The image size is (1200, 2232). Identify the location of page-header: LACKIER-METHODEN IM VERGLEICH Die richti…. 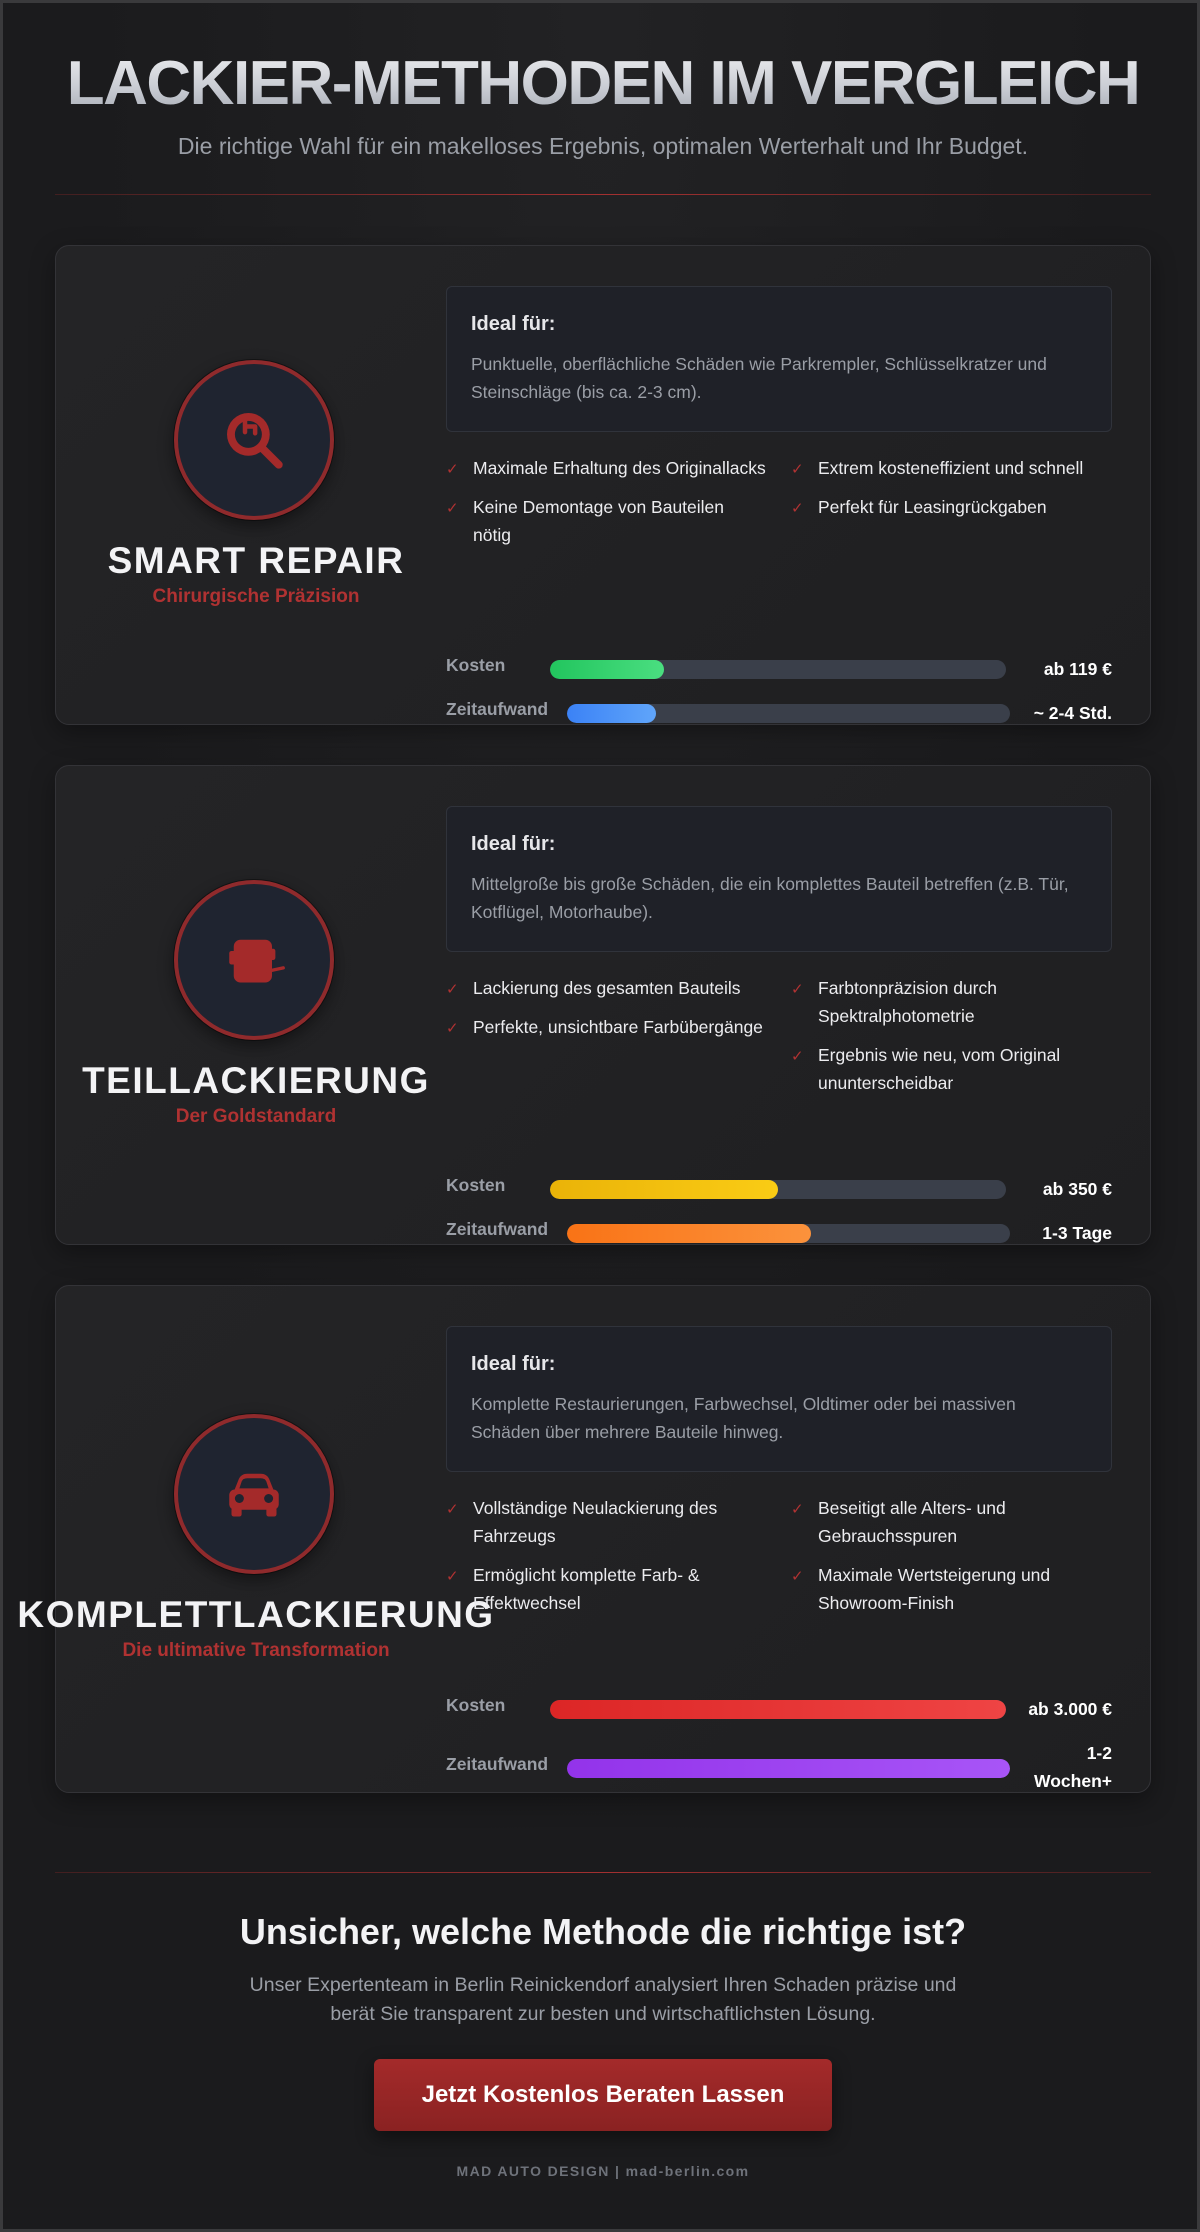
(601, 102).